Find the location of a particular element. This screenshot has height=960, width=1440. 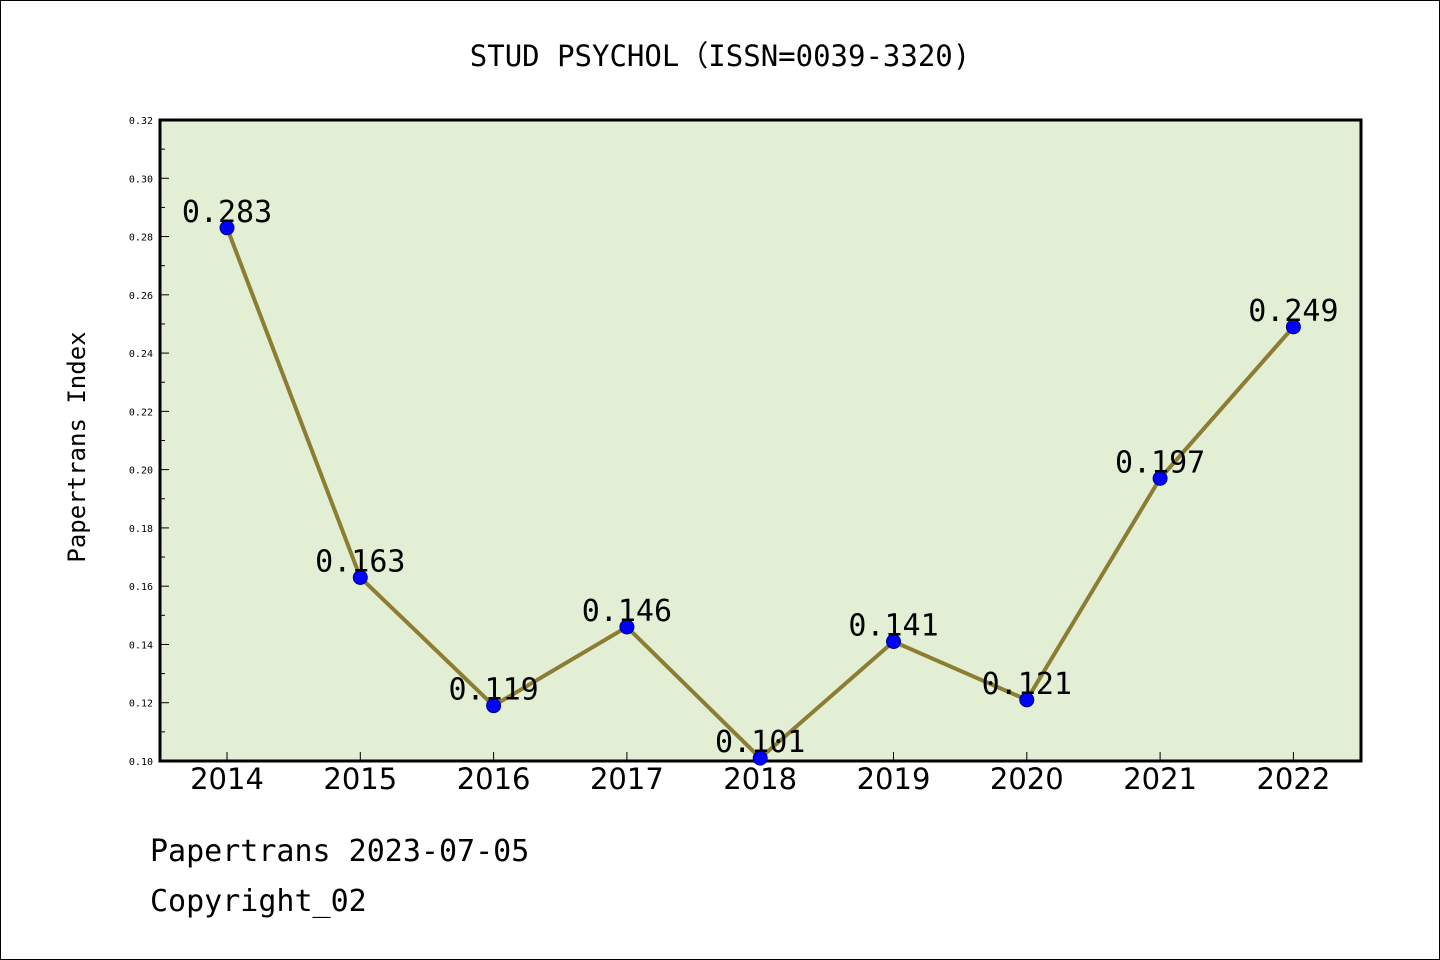

x-tick-label: 2018 is located at coordinates (760, 779).